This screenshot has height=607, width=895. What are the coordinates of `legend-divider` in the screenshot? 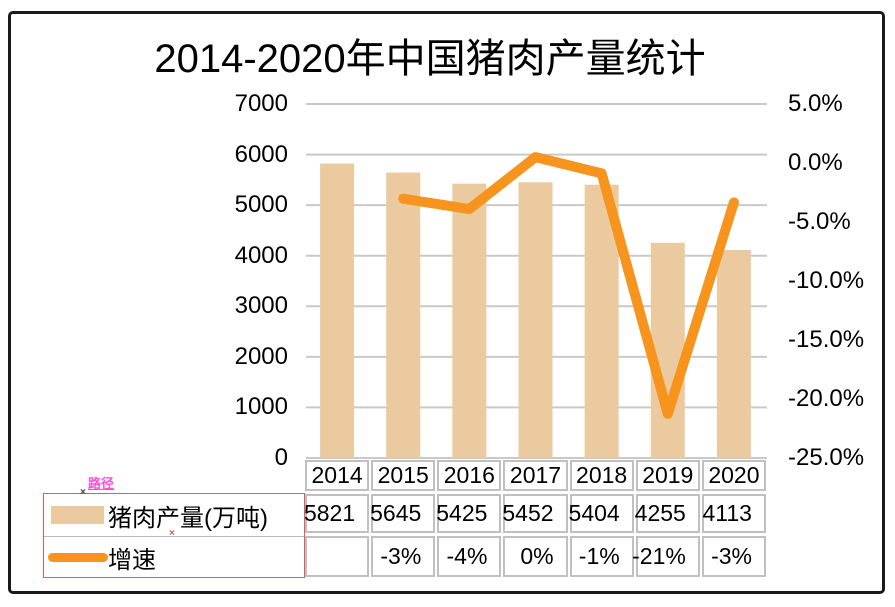 It's located at (174, 536).